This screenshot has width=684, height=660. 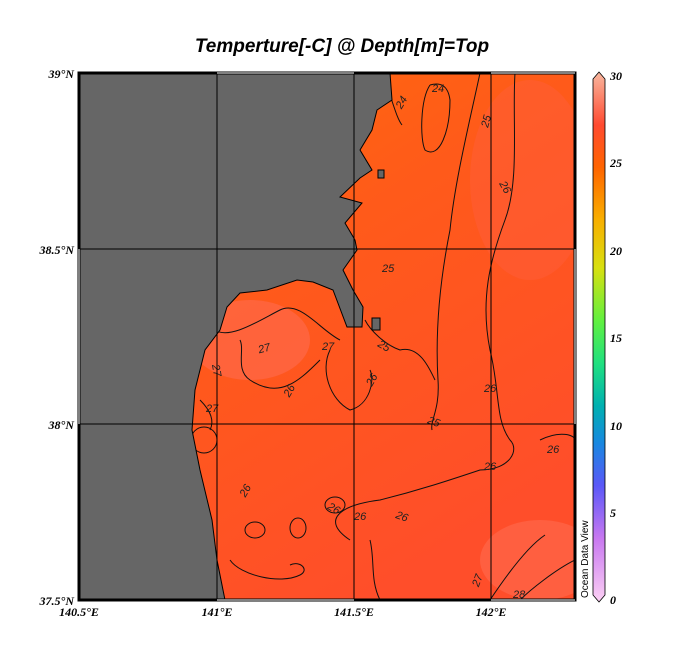 I want to click on svg-text: 15, so click(x=616, y=338).